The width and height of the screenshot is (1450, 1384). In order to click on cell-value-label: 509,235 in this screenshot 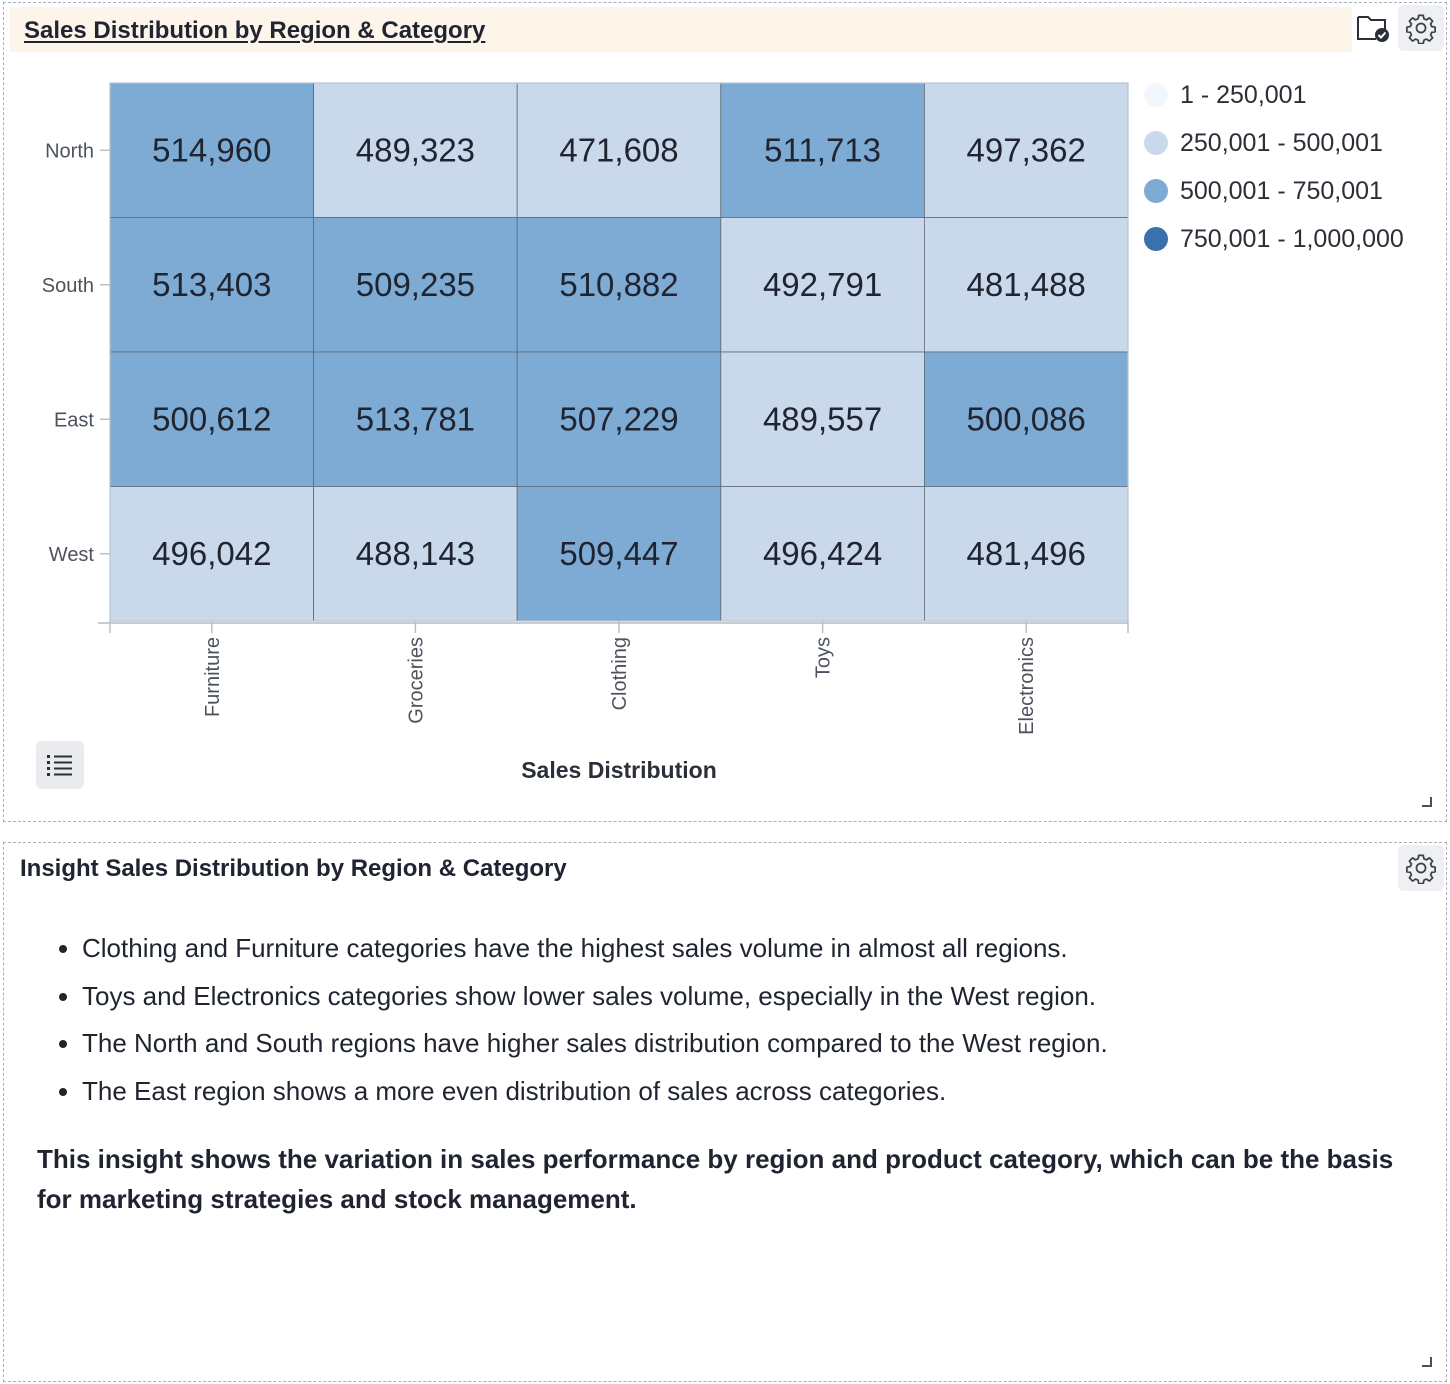, I will do `click(415, 284)`.